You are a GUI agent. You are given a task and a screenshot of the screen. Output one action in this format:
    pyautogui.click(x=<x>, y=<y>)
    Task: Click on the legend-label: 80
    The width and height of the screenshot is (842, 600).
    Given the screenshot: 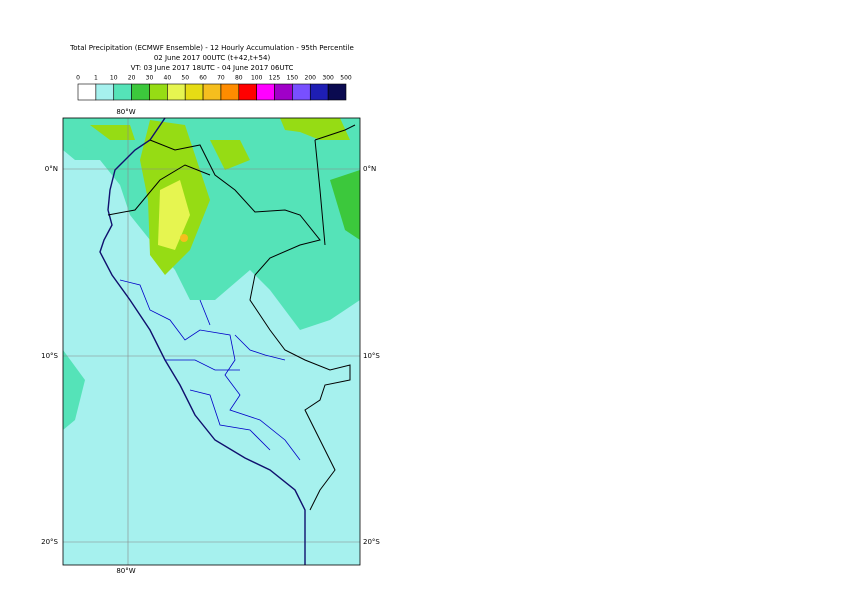 What is the action you would take?
    pyautogui.click(x=239, y=78)
    